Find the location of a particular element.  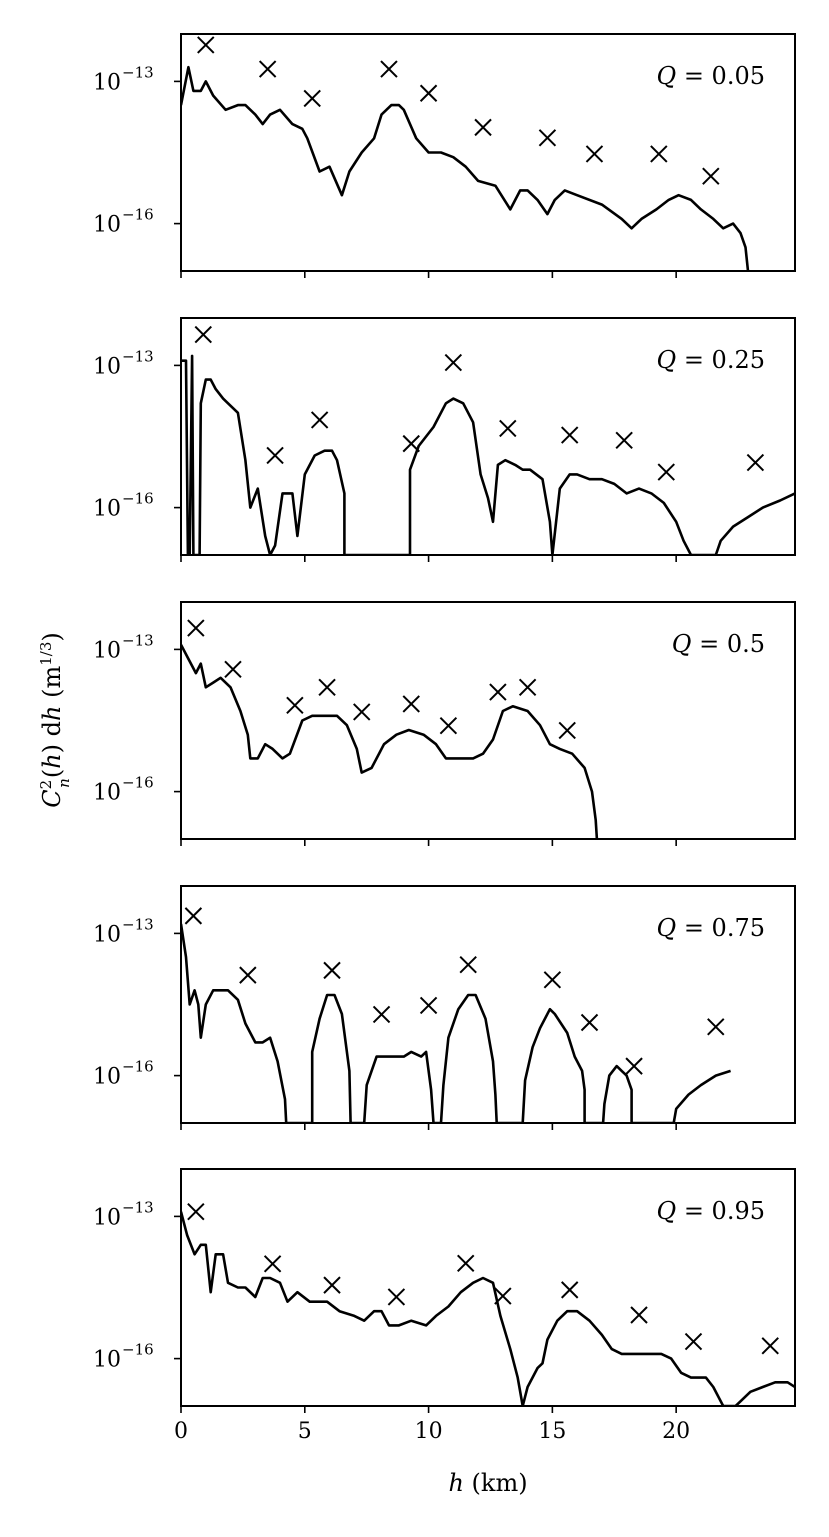

x-tick-label: 10 is located at coordinates (429, 1431).